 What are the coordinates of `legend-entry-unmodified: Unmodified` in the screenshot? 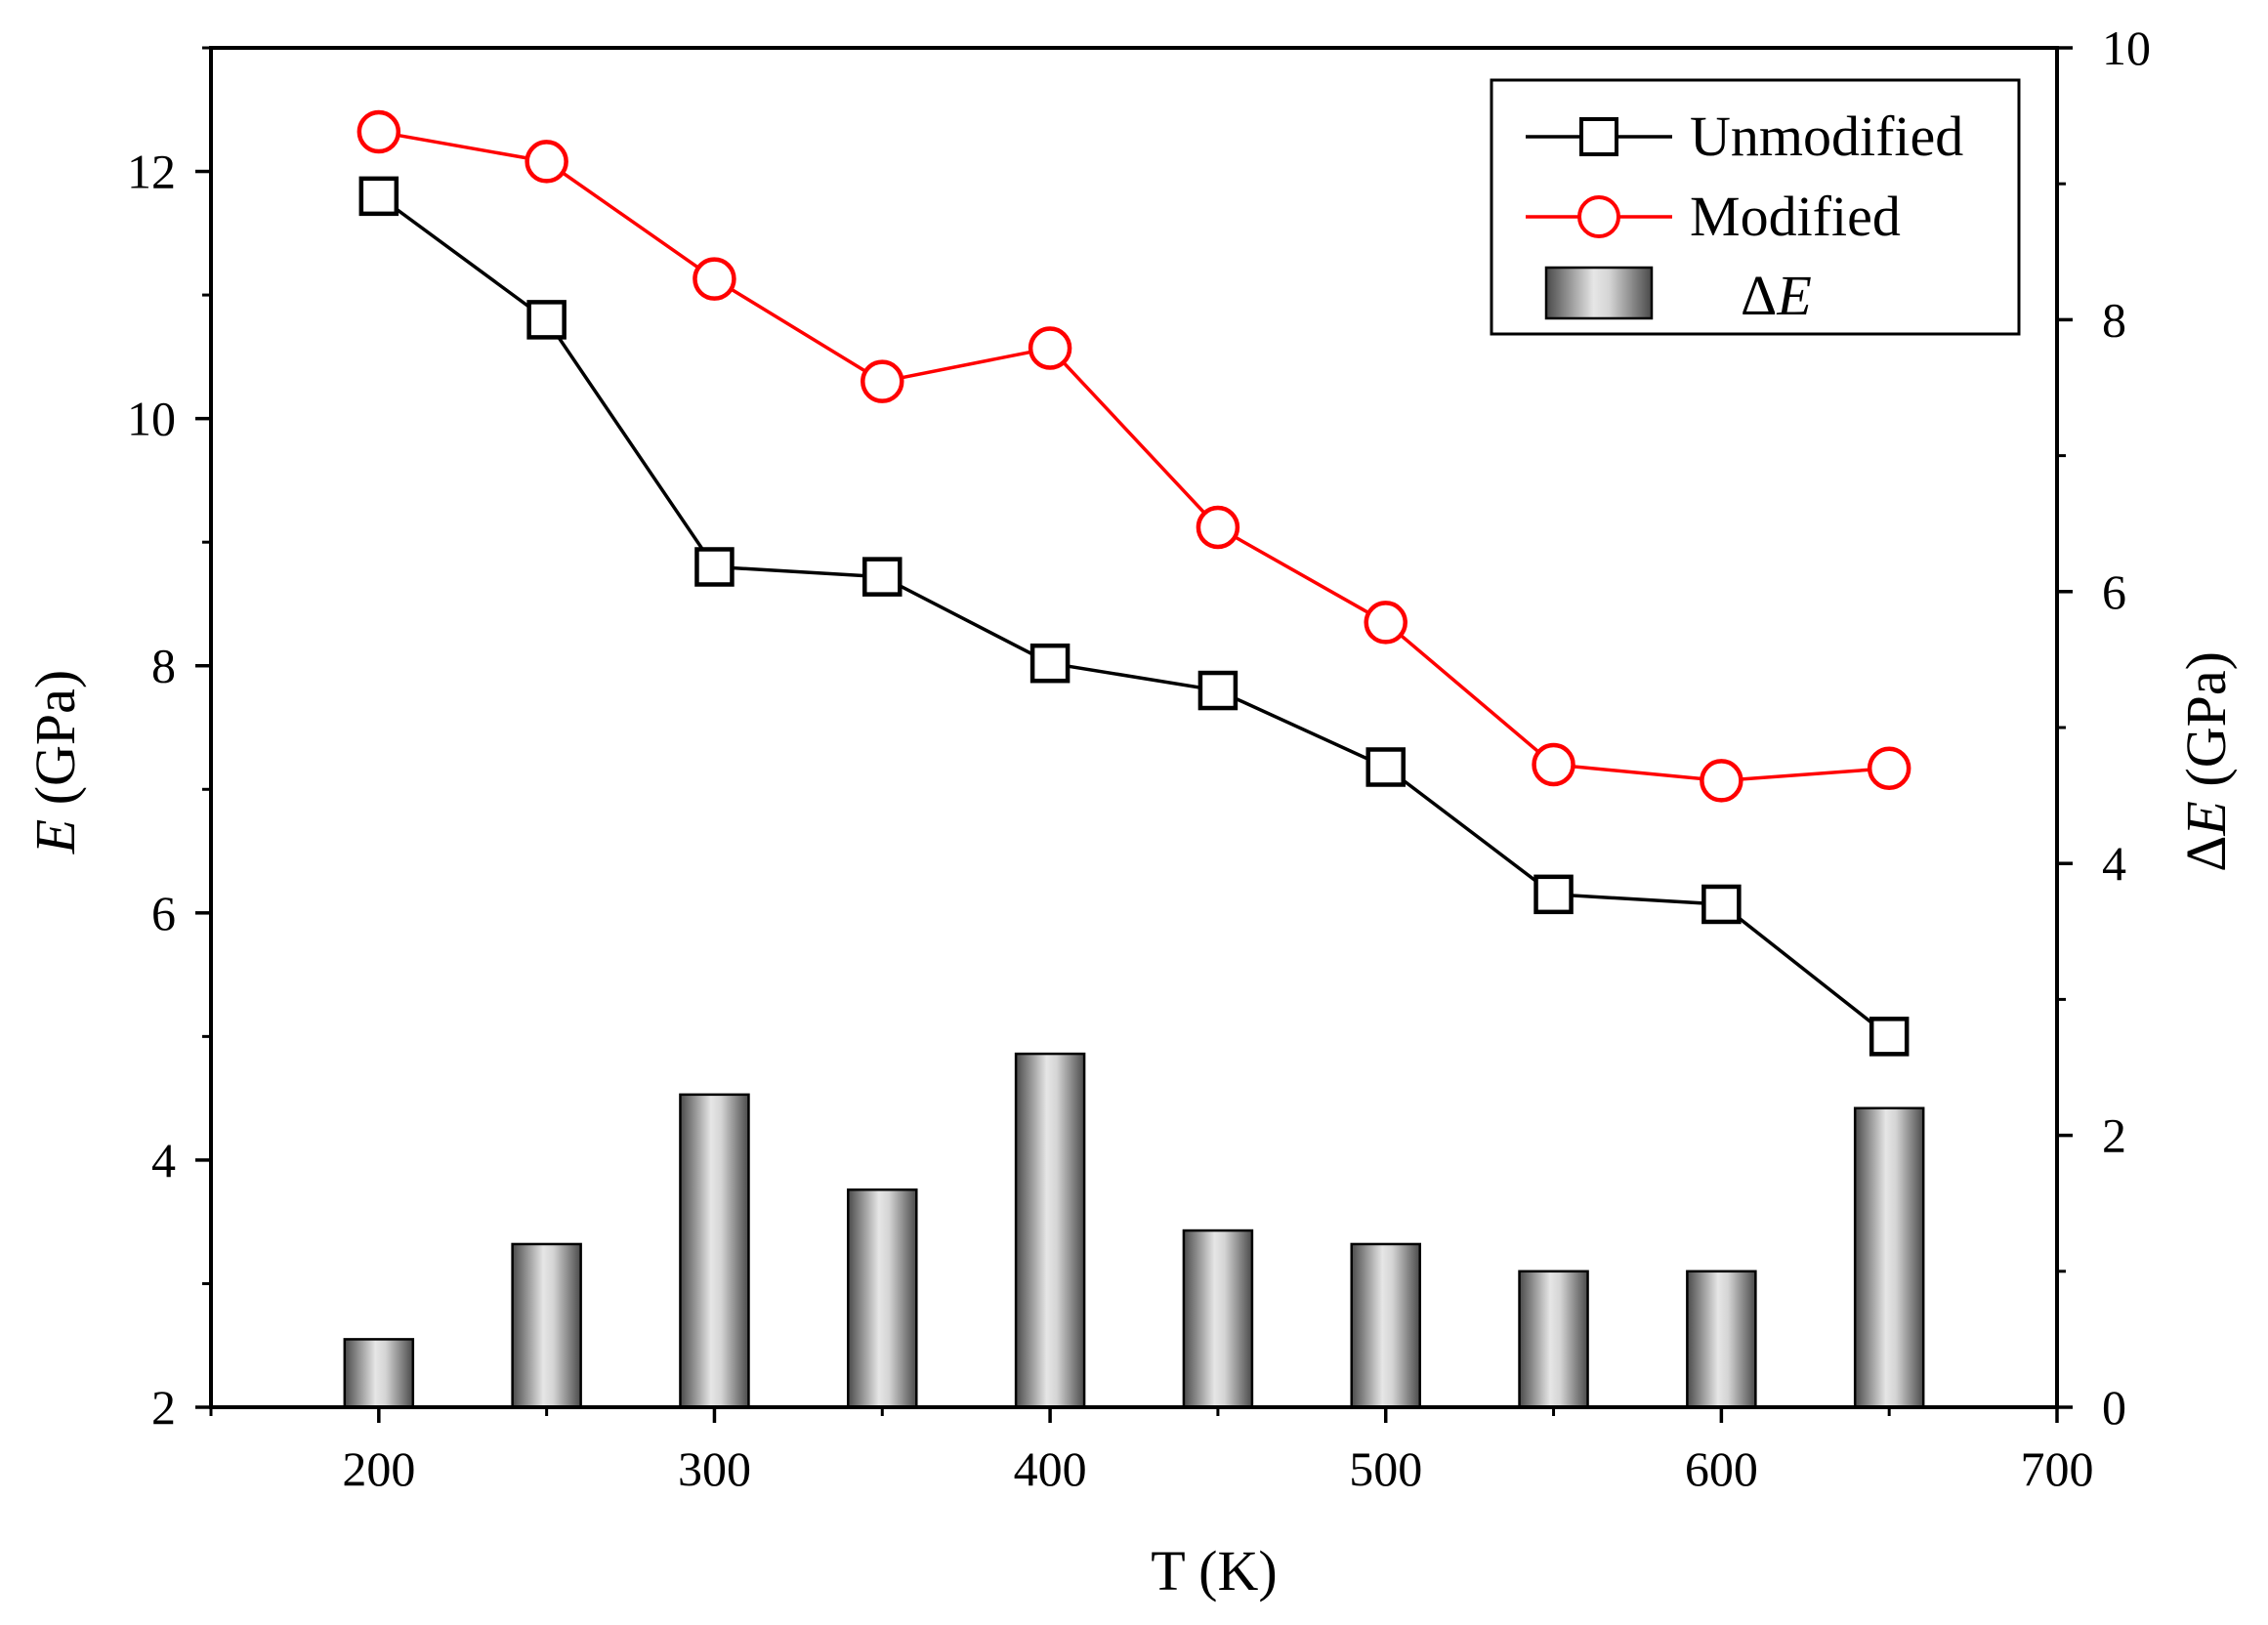 It's located at (1744, 136).